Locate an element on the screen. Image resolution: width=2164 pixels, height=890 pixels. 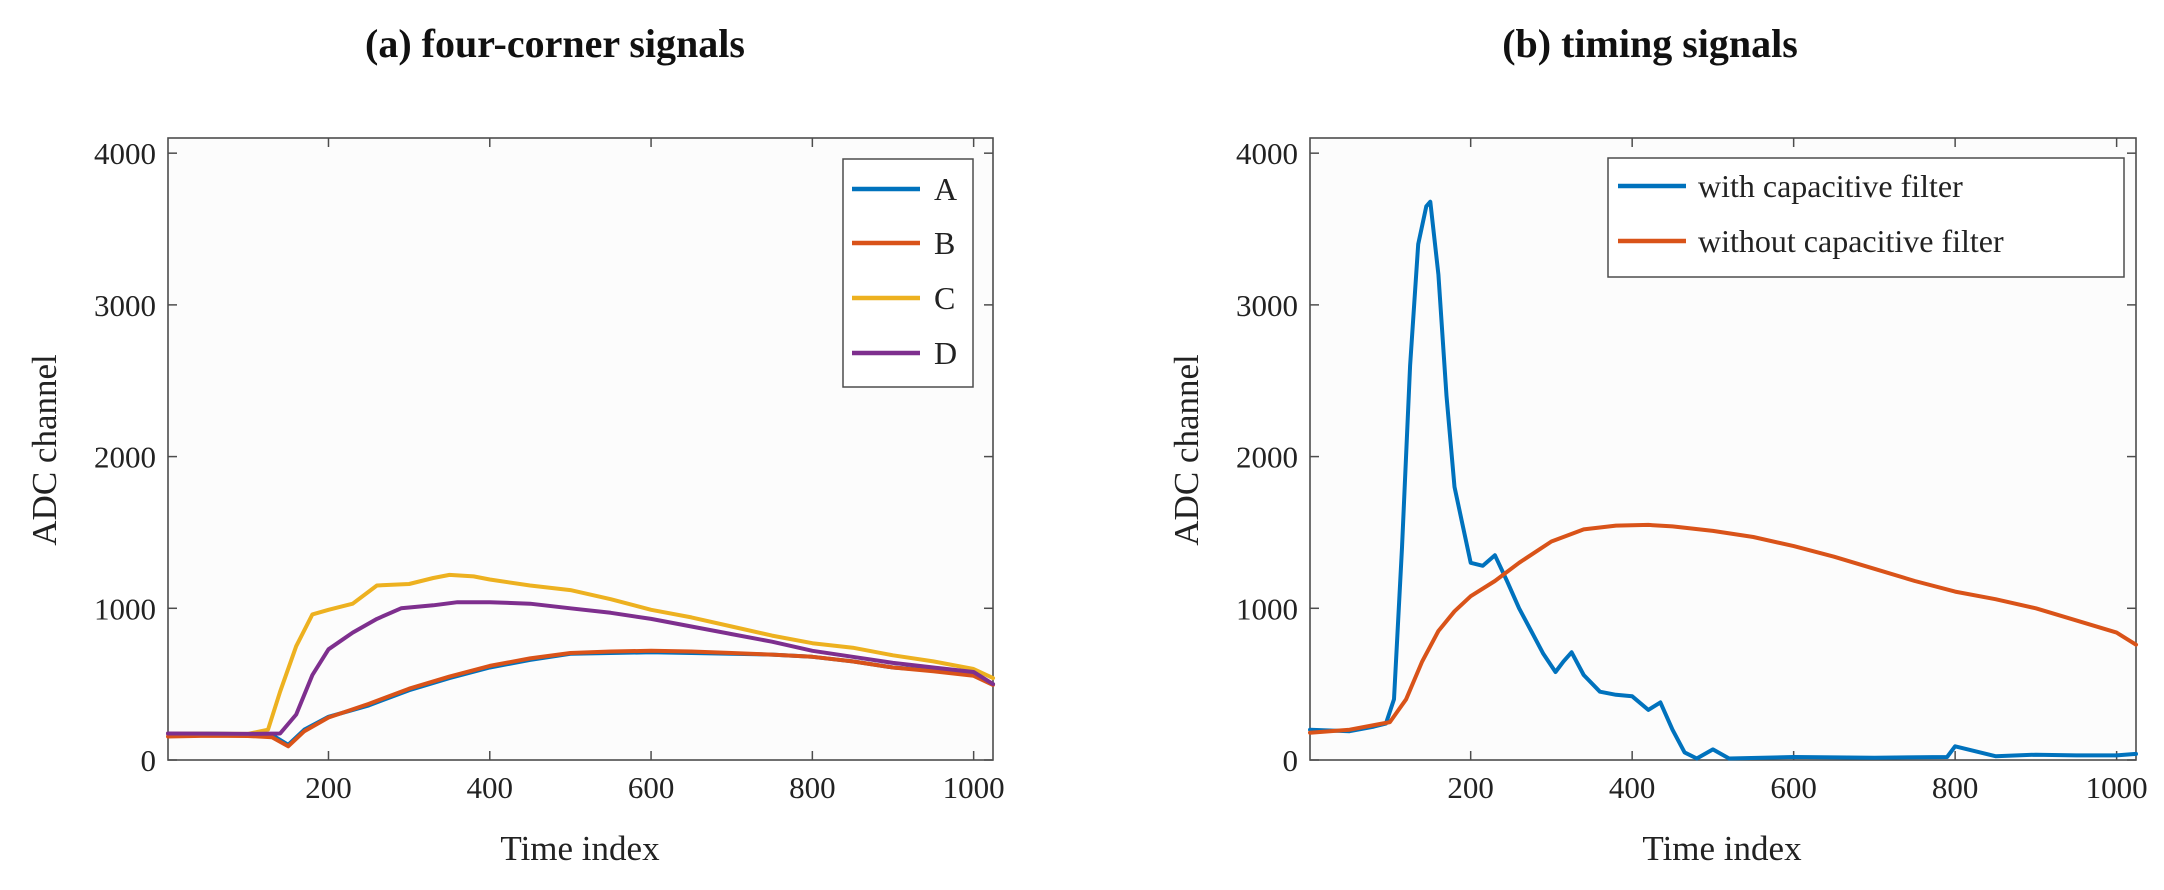
panel-b-y-axis-label: ADC channel is located at coordinates (1186, 450).